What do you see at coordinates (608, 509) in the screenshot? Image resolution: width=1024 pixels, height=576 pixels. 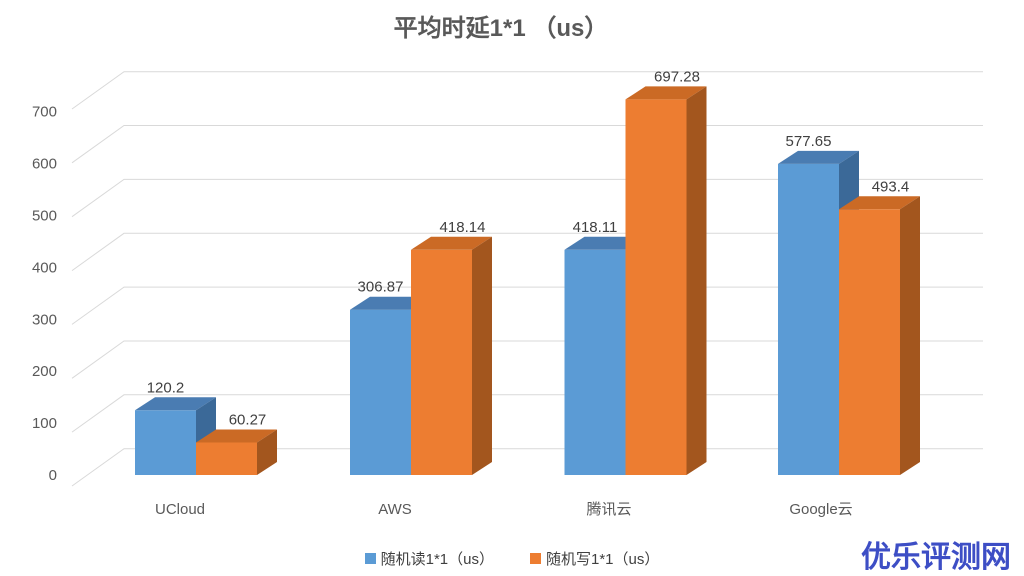 I see `x-category-label-2: 腾讯云` at bounding box center [608, 509].